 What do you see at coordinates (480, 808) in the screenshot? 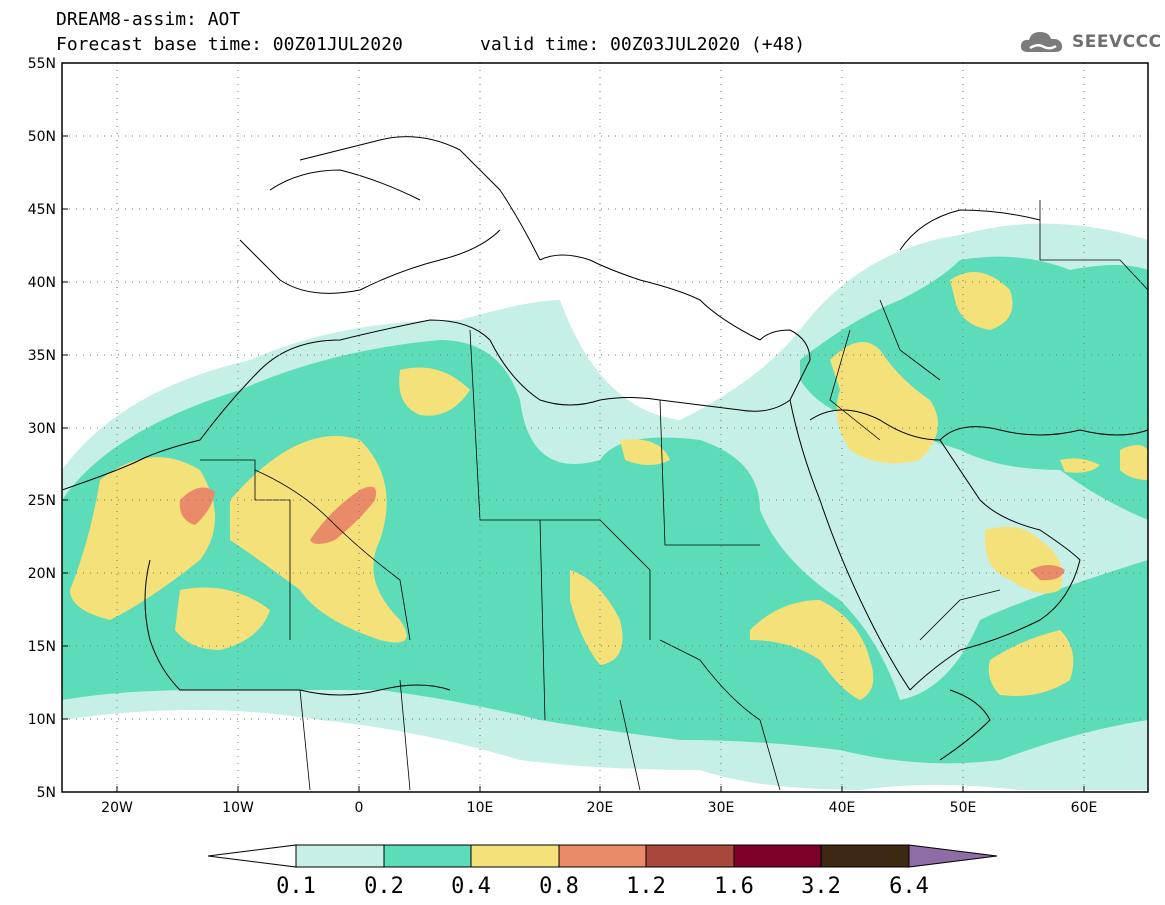
I see `lon-label: 10E` at bounding box center [480, 808].